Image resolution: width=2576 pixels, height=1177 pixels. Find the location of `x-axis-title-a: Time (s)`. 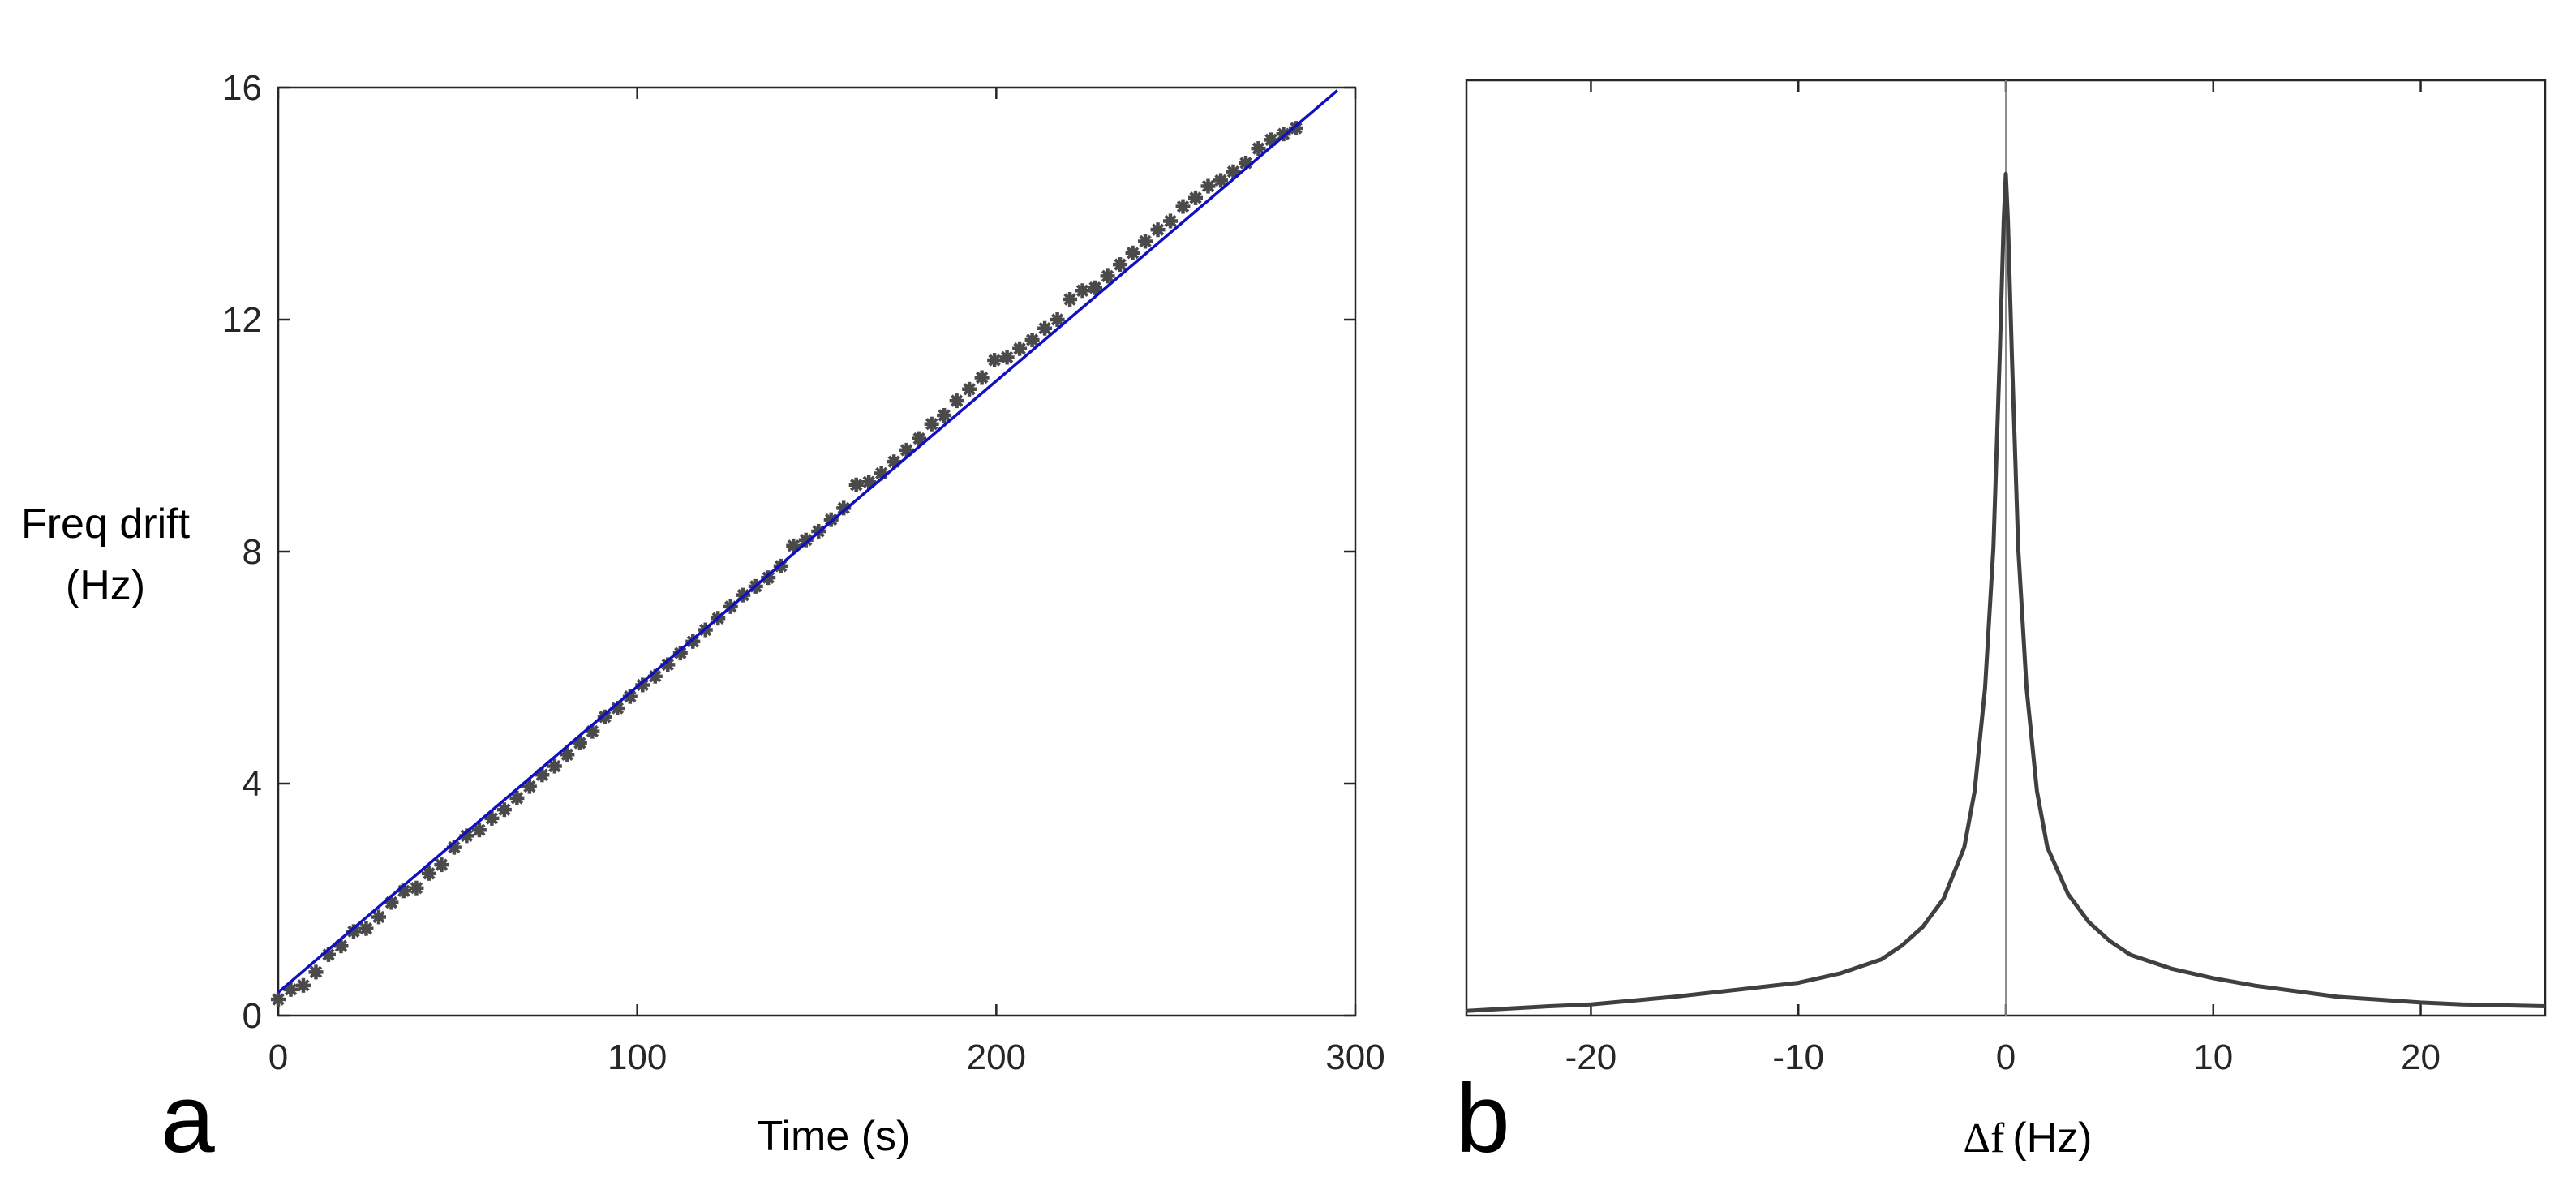

x-axis-title-a: Time (s) is located at coordinates (834, 1137).